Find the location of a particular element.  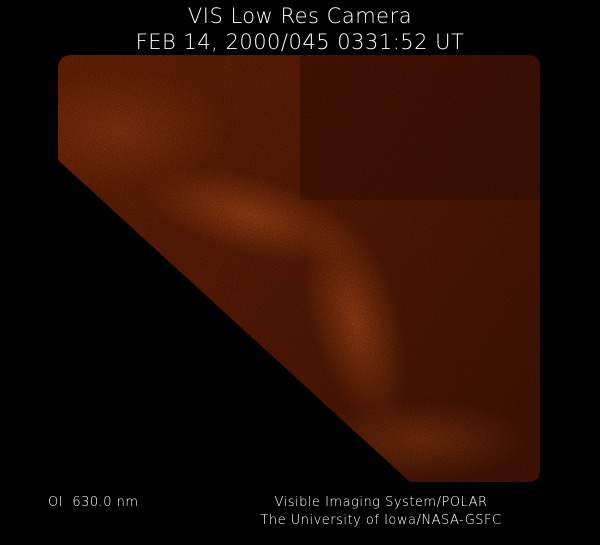

wavelength-label: OI 630.0 nm is located at coordinates (93, 502).